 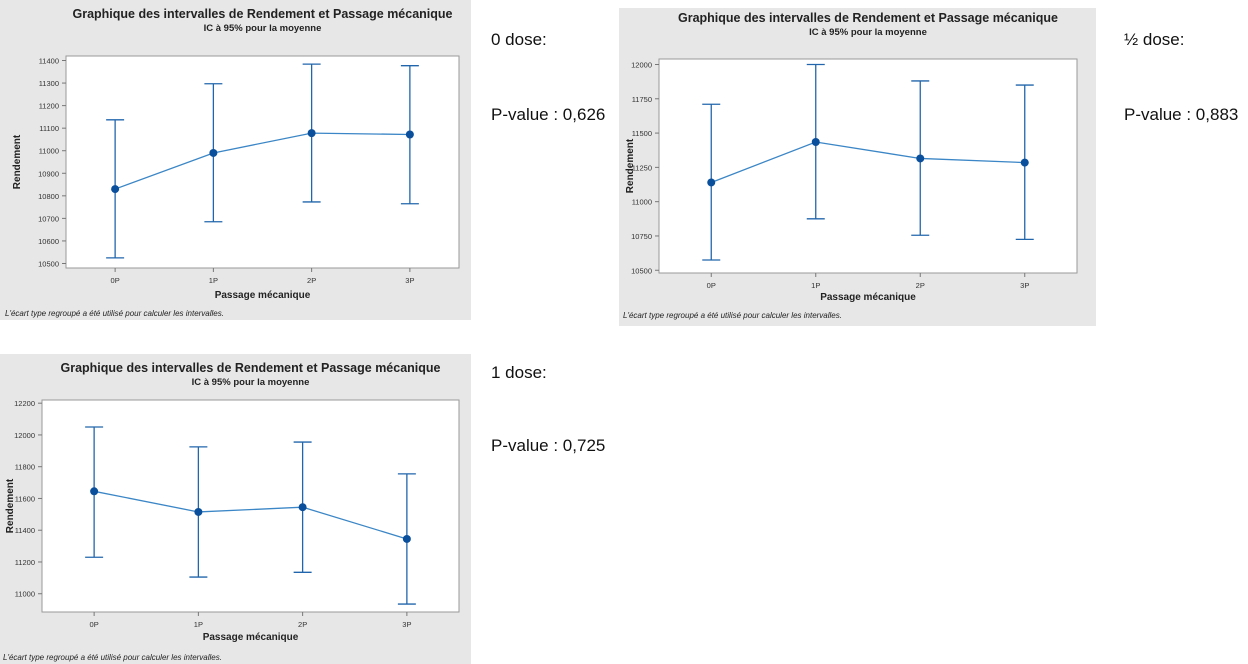 What do you see at coordinates (24, 403) in the screenshot?
I see `y-tick-label: 12200` at bounding box center [24, 403].